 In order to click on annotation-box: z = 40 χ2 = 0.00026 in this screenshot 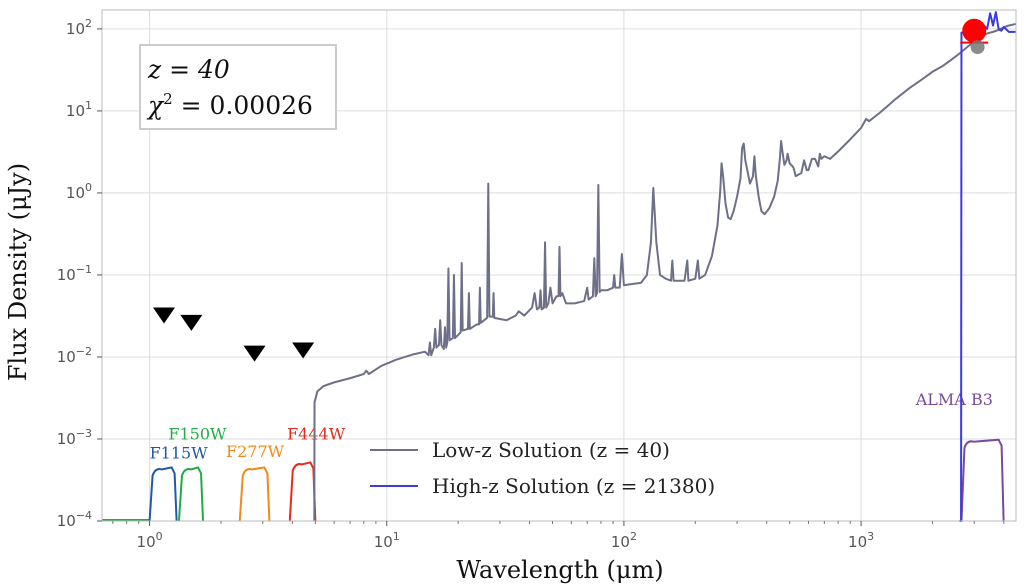, I will do `click(238, 87)`.